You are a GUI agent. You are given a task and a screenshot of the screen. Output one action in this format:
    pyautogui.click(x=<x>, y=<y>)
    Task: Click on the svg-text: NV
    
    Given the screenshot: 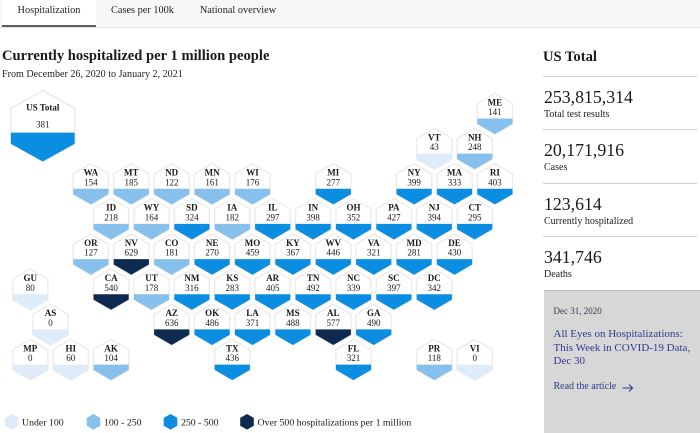 What is the action you would take?
    pyautogui.click(x=131, y=243)
    